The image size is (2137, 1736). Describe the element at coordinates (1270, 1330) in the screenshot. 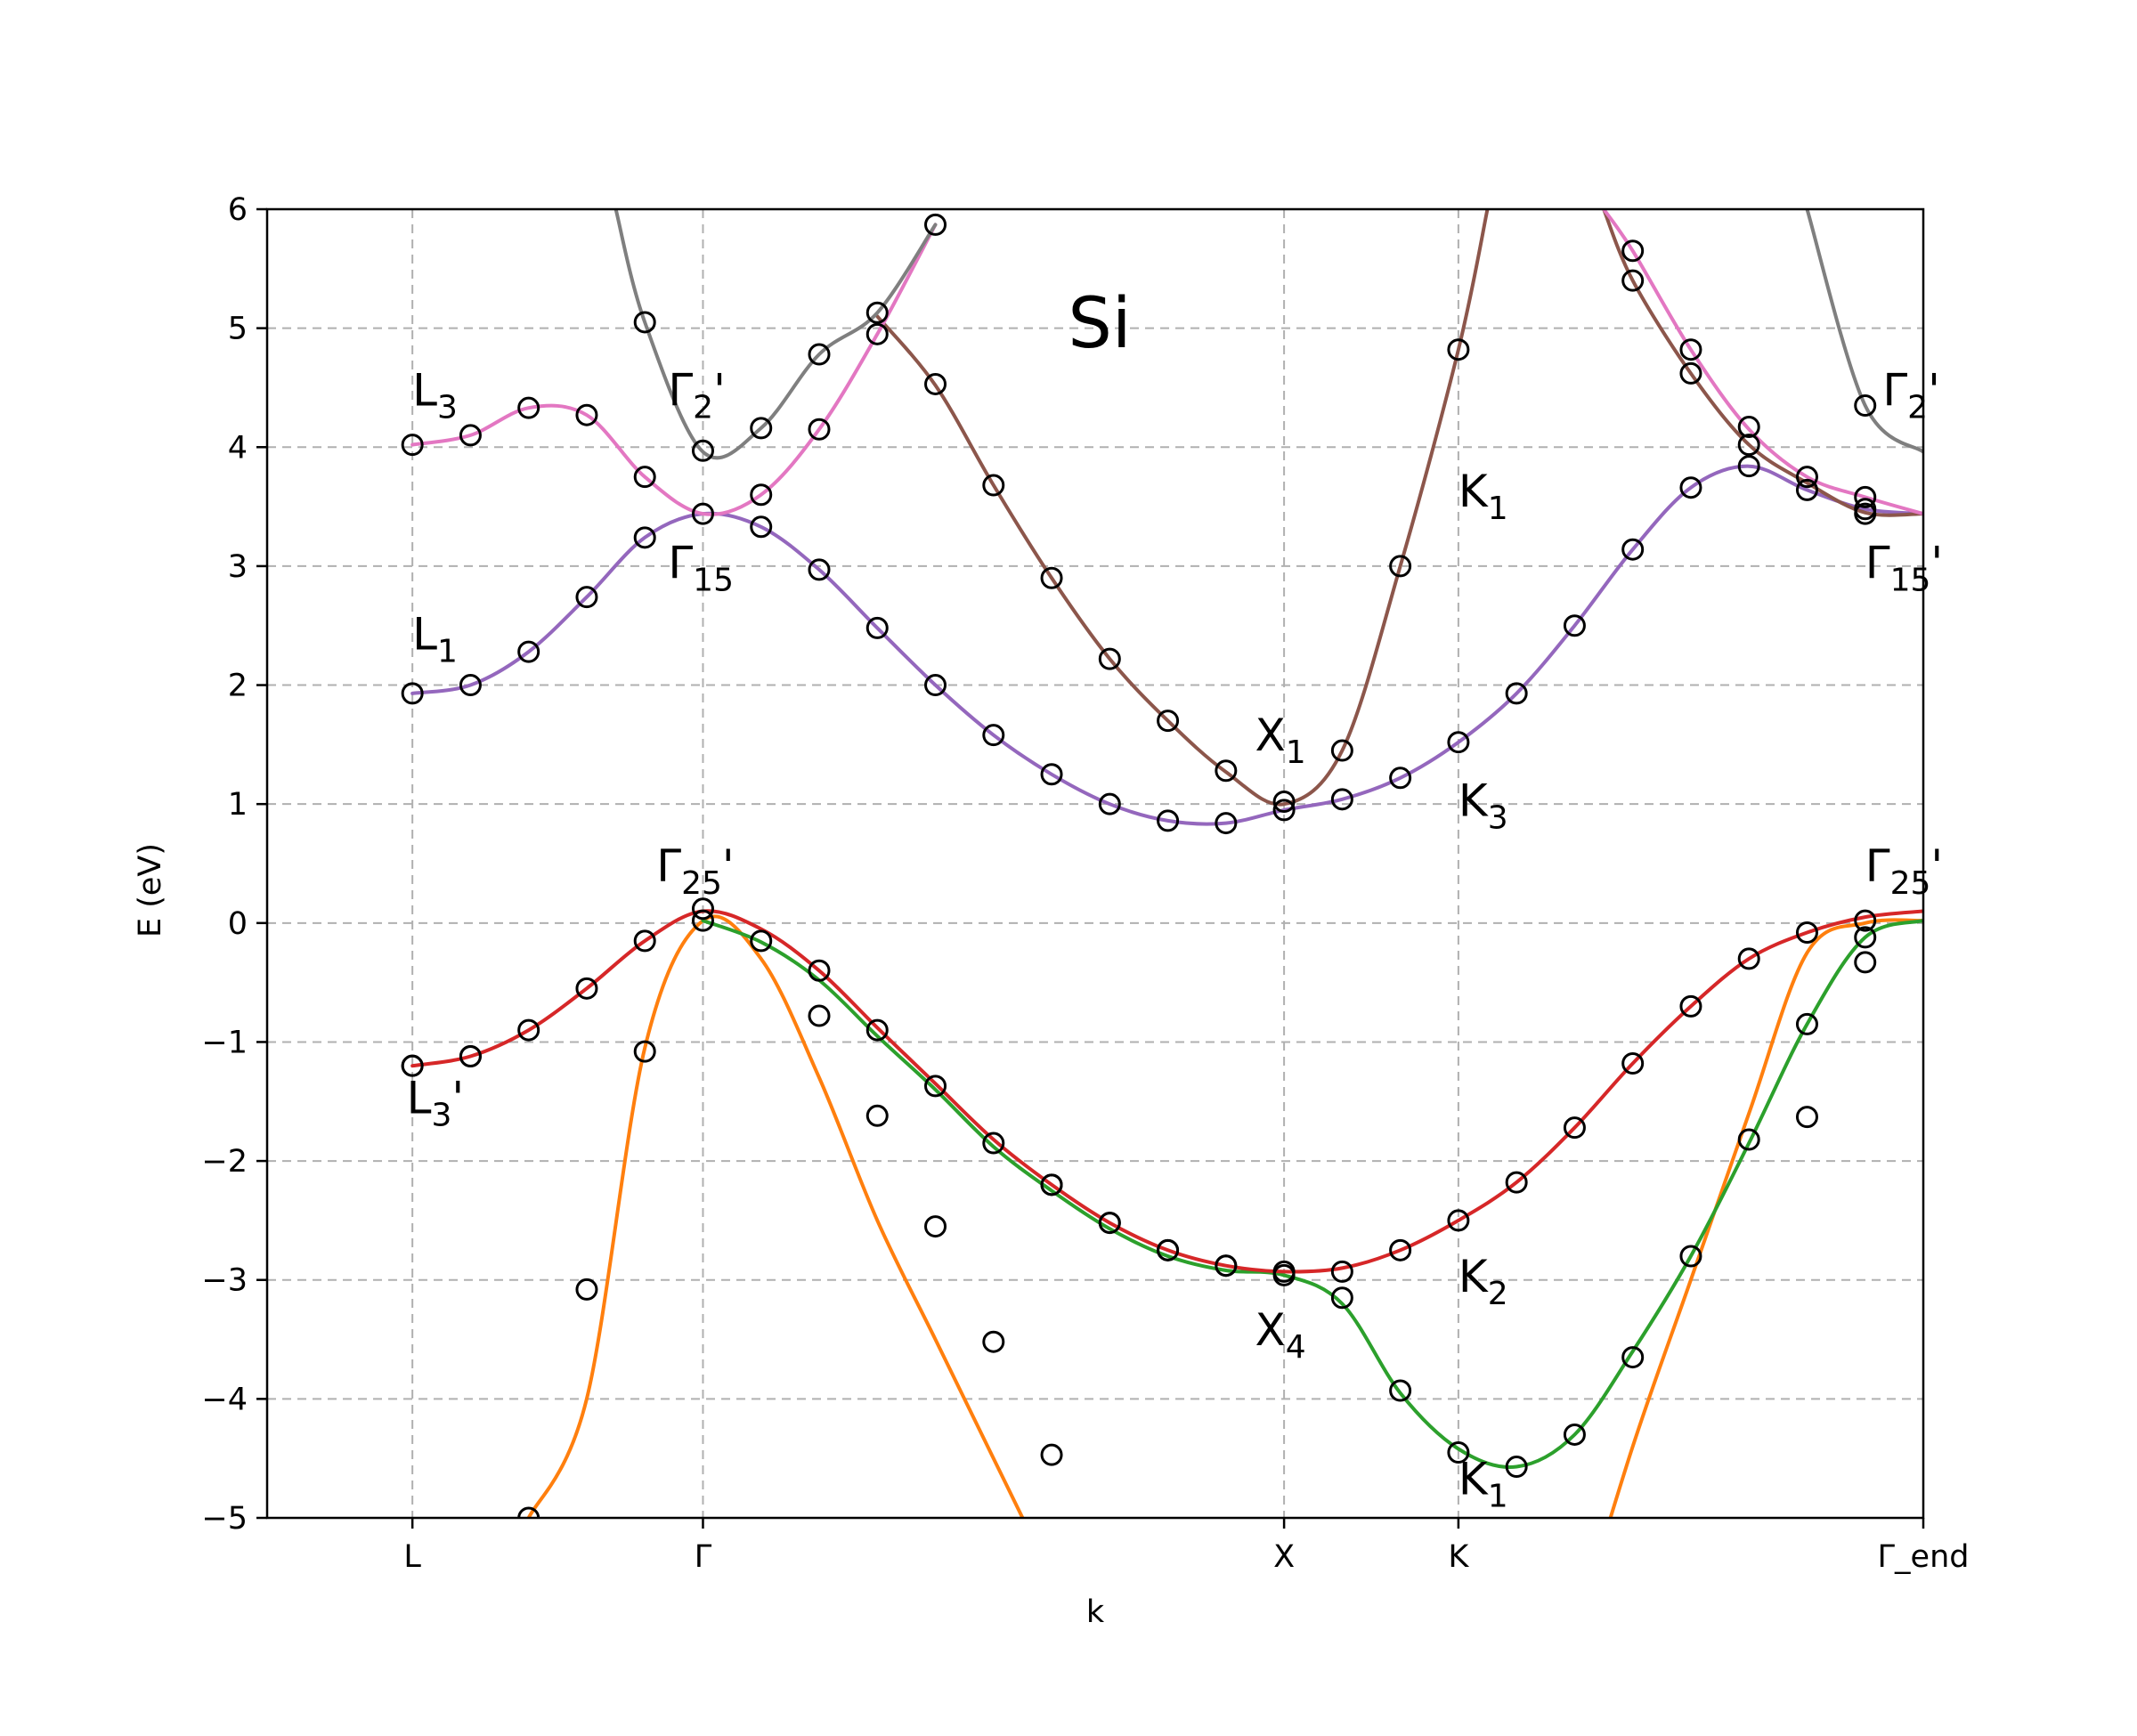

I see `symmetry-label-base: X` at that location.